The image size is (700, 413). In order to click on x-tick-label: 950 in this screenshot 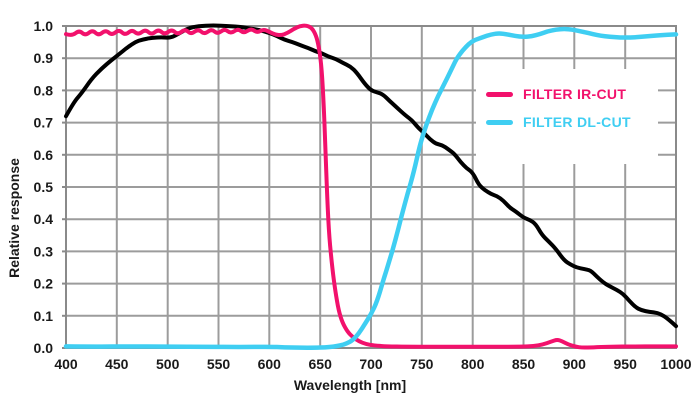, I will do `click(626, 364)`.